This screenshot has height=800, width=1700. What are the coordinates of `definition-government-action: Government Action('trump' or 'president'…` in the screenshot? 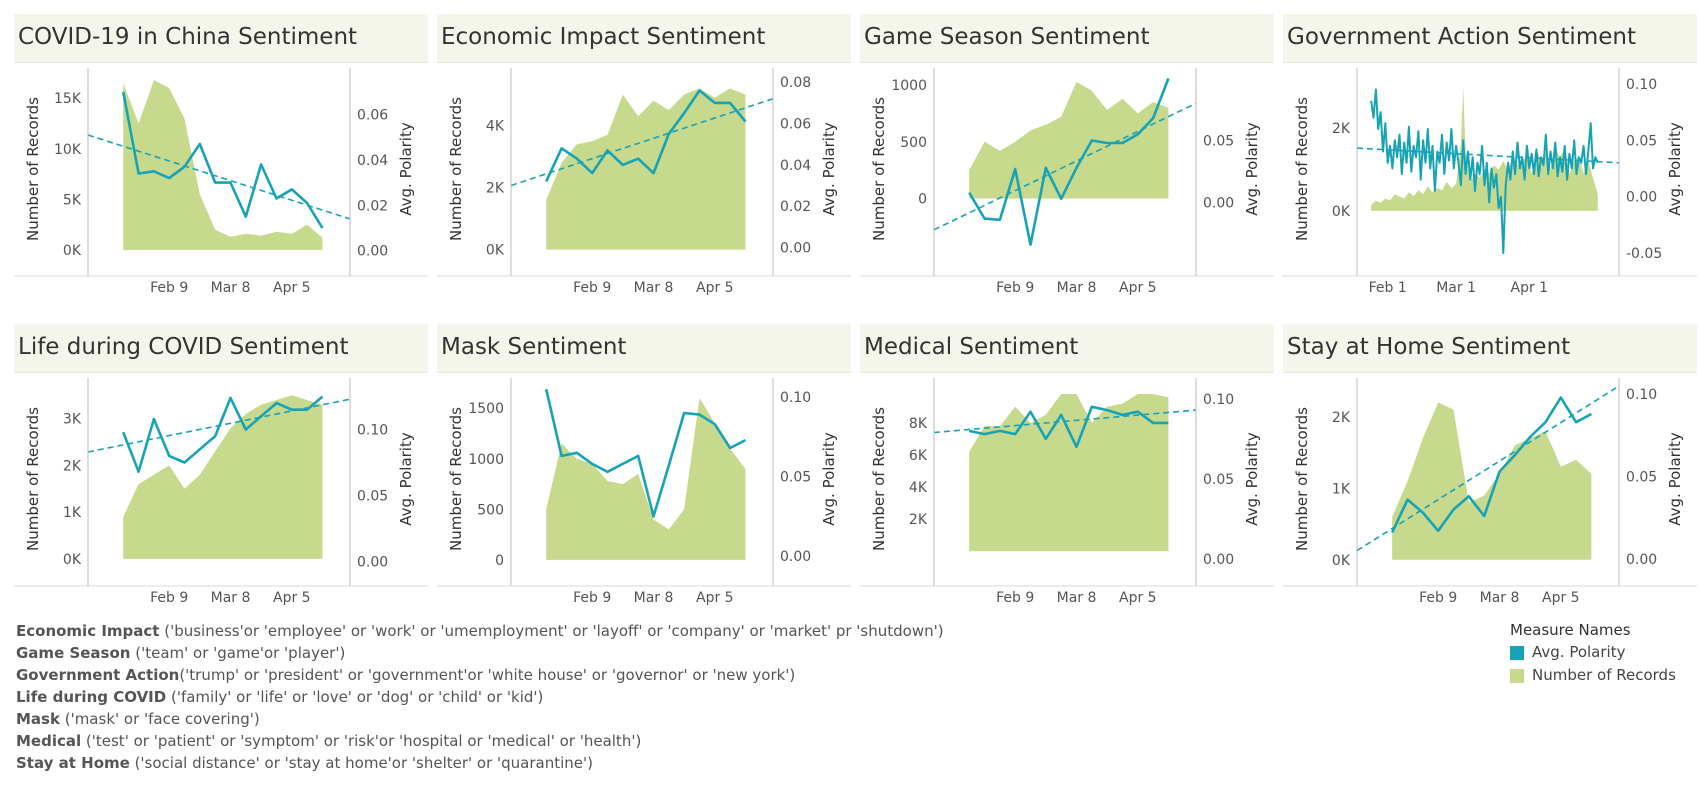 It's located at (566, 675).